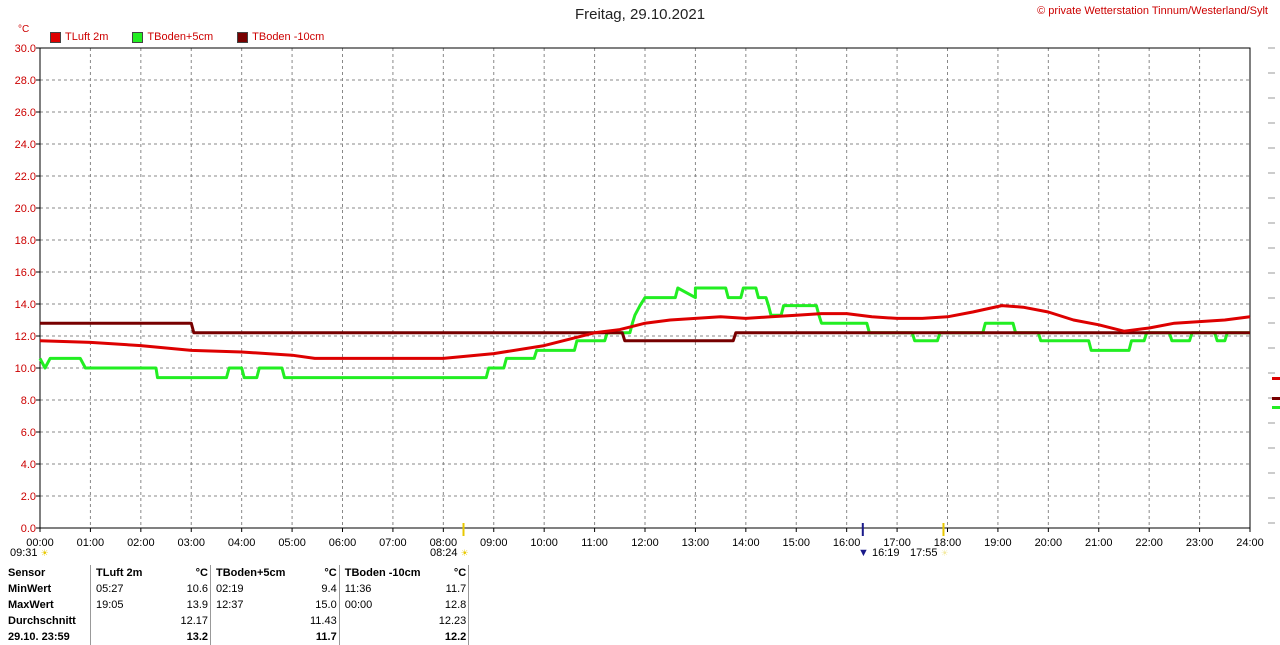 This screenshot has width=1280, height=645. I want to click on chart-title: Freitag, 29.10.2021, so click(640, 14).